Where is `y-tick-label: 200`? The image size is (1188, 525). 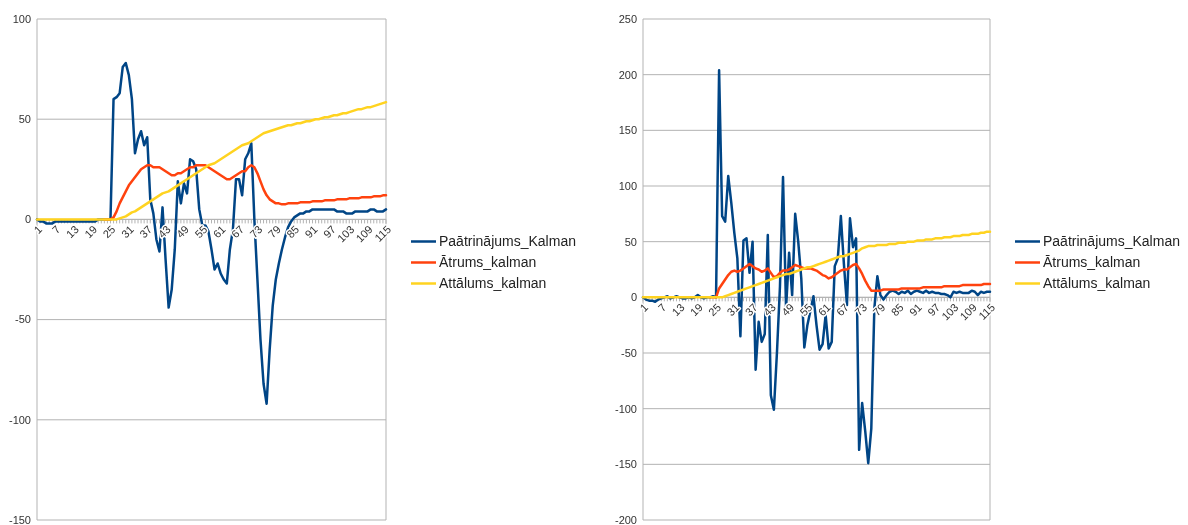
y-tick-label: 200 is located at coordinates (627, 74).